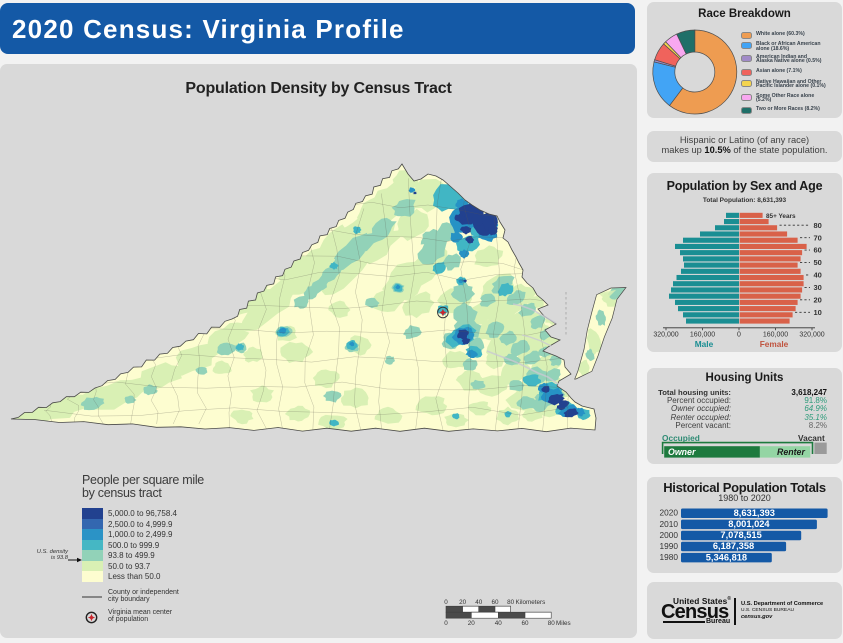 This screenshot has width=843, height=643. I want to click on svg-text: 6,187,358, so click(733, 546).